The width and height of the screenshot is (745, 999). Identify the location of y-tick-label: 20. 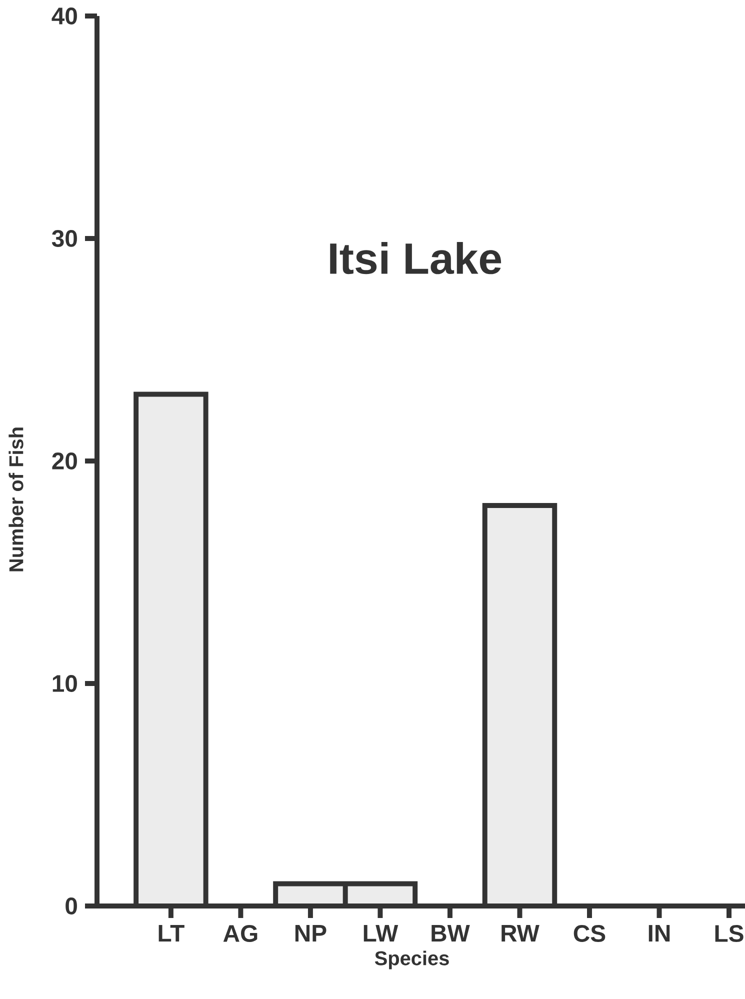
(64, 461).